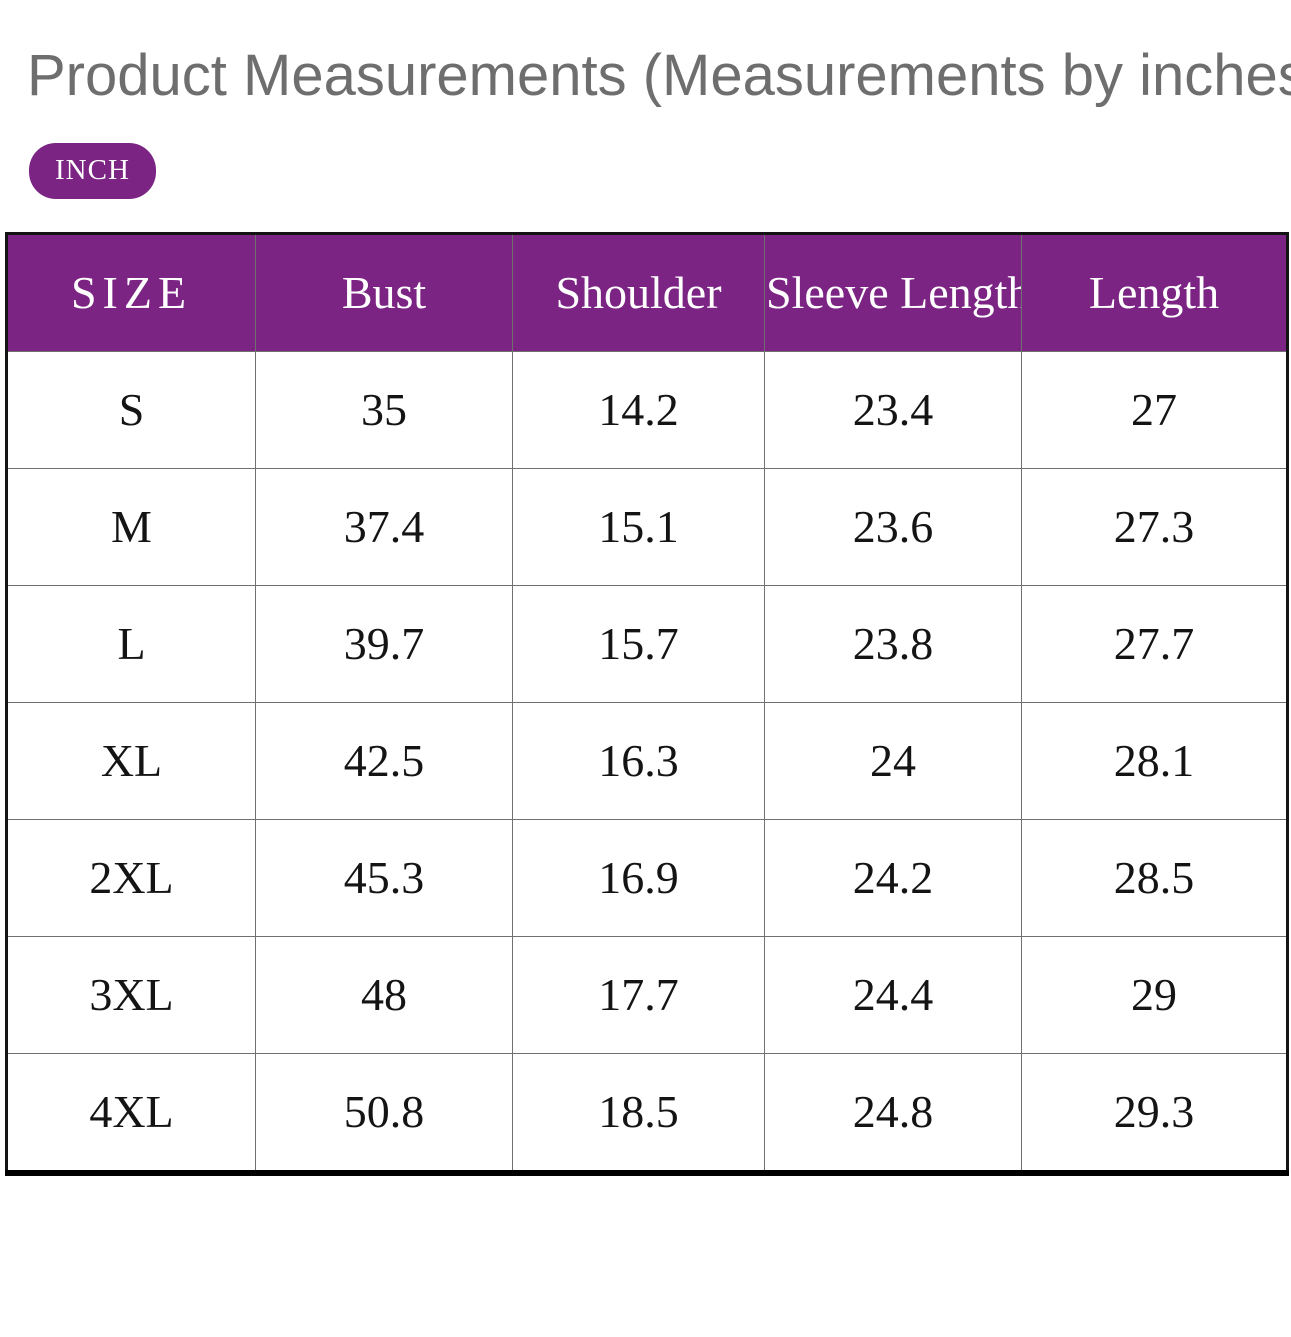 The image size is (1291, 1337). I want to click on cell-shoulder: 16.3, so click(638, 760).